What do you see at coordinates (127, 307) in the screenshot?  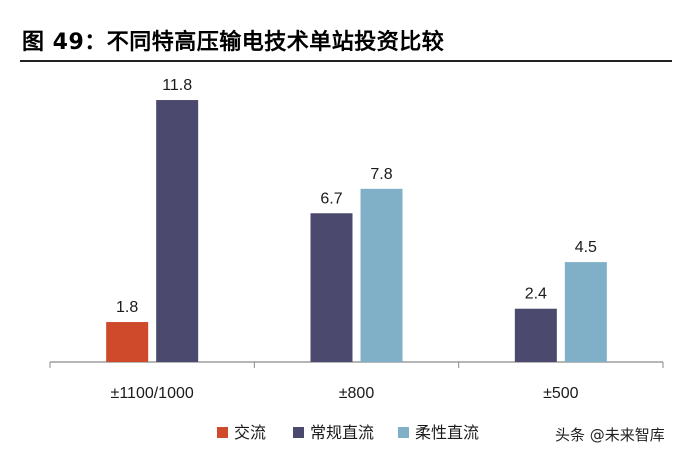 I see `data-label: 1.8` at bounding box center [127, 307].